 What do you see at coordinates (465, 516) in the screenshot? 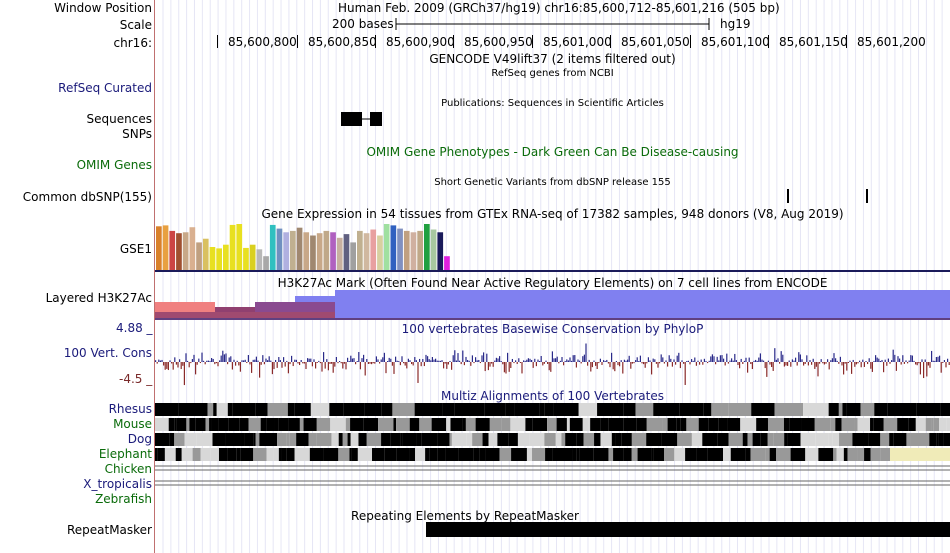
I see `repeat-title: Repeating Elements by RepeatMasker` at bounding box center [465, 516].